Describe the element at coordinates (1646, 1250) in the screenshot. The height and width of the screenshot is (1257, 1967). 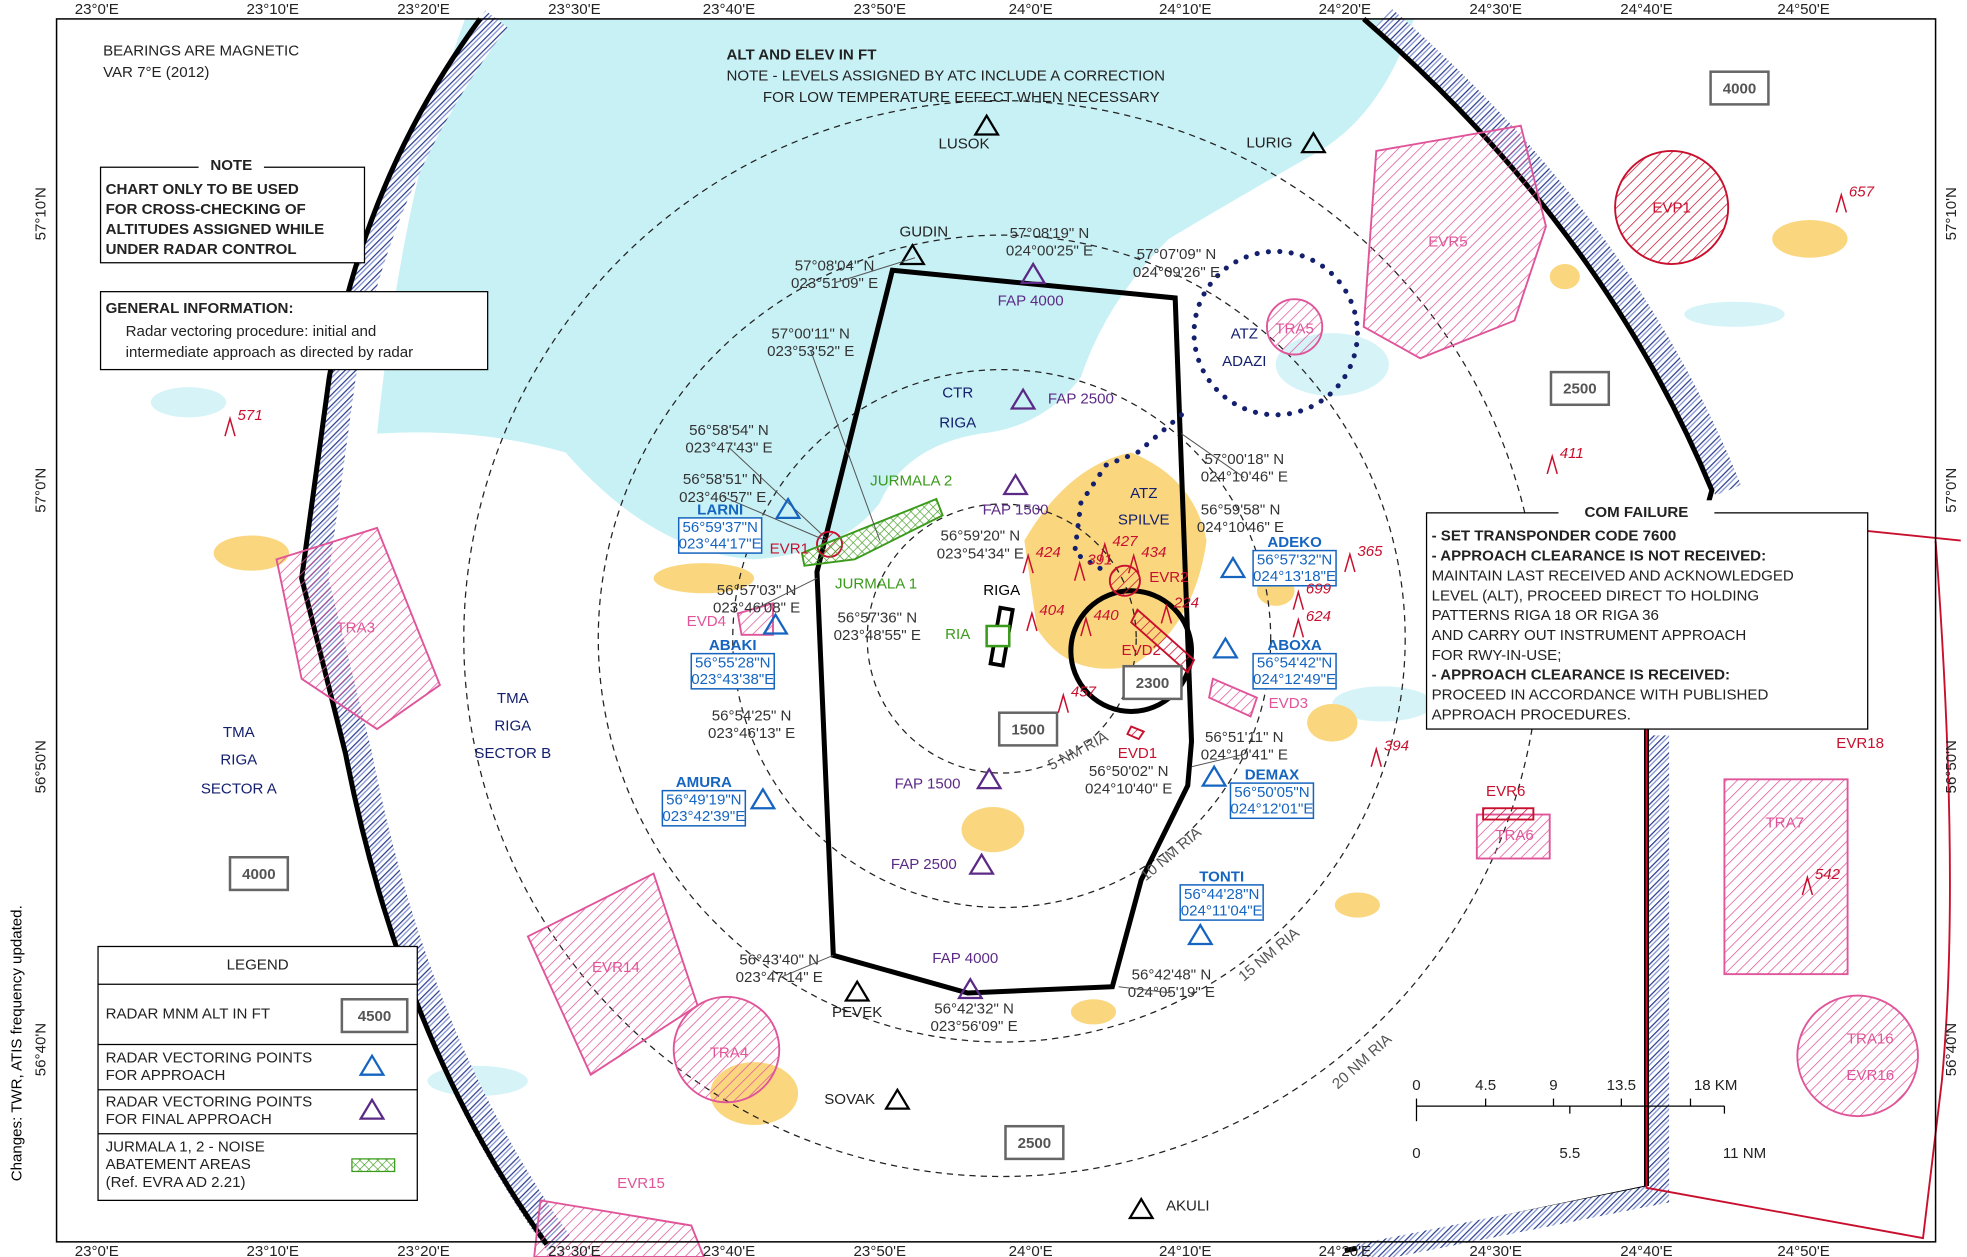
I see `longitude-label: 24°40'E` at that location.